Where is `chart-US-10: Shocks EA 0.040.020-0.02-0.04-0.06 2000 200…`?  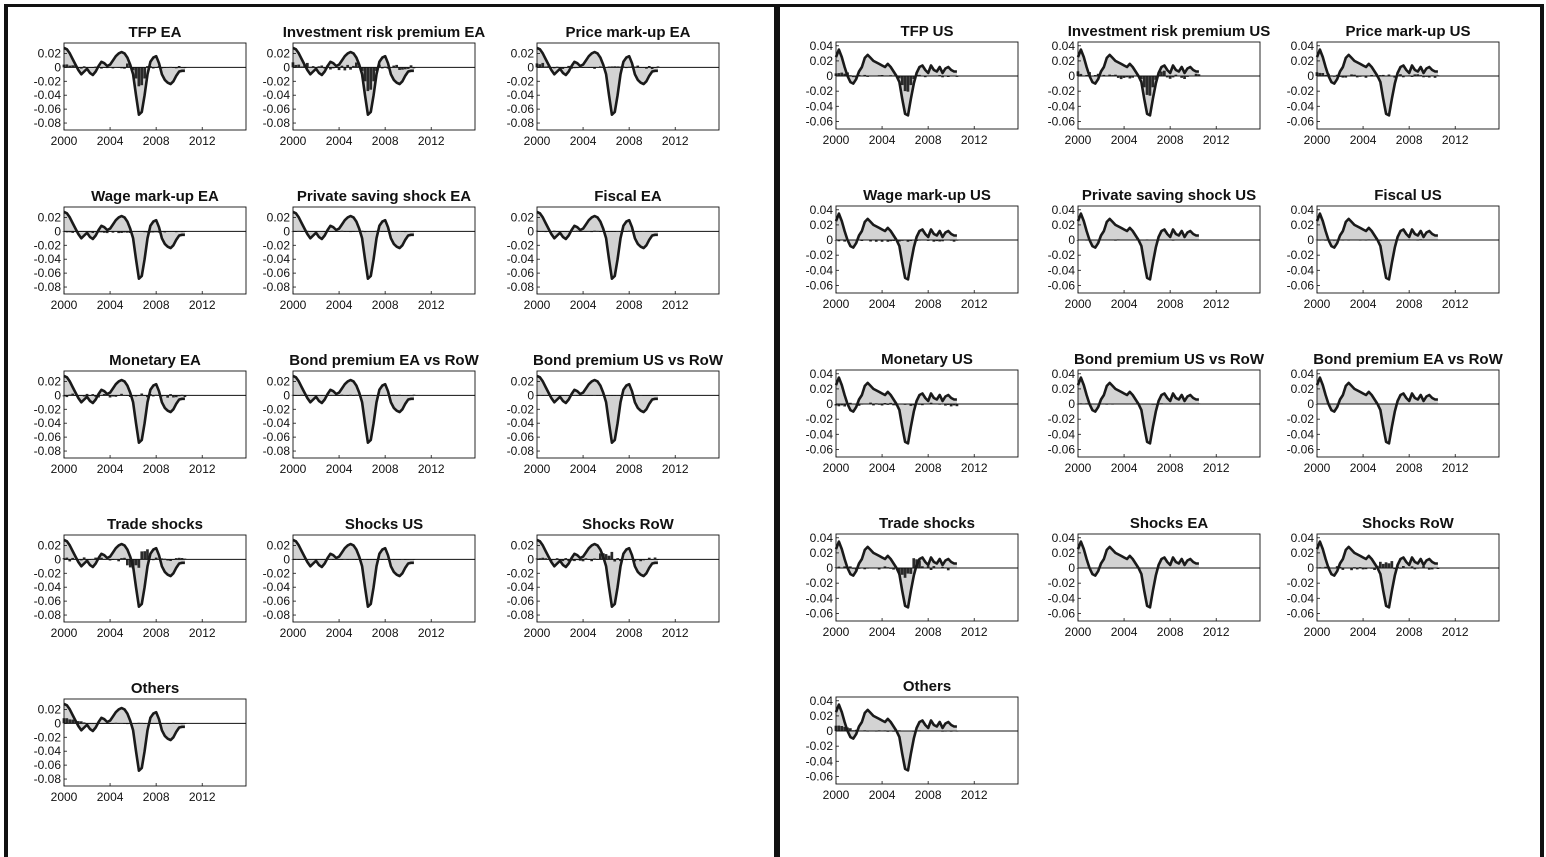 chart-US-10: Shocks EA 0.040.020-0.02-0.04-0.06 2000 200… is located at coordinates (1154, 577).